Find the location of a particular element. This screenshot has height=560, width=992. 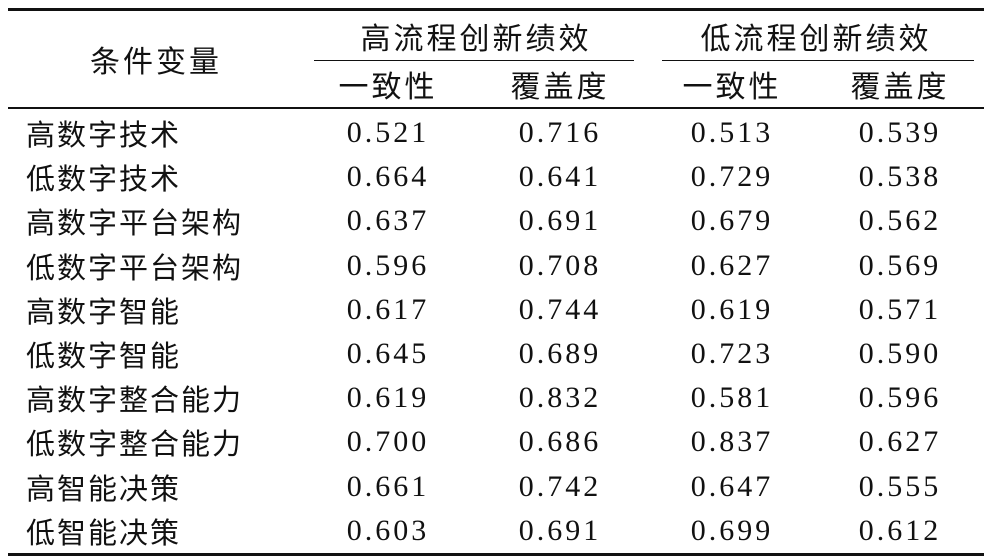

value-cell: 0.513 is located at coordinates (732, 133).